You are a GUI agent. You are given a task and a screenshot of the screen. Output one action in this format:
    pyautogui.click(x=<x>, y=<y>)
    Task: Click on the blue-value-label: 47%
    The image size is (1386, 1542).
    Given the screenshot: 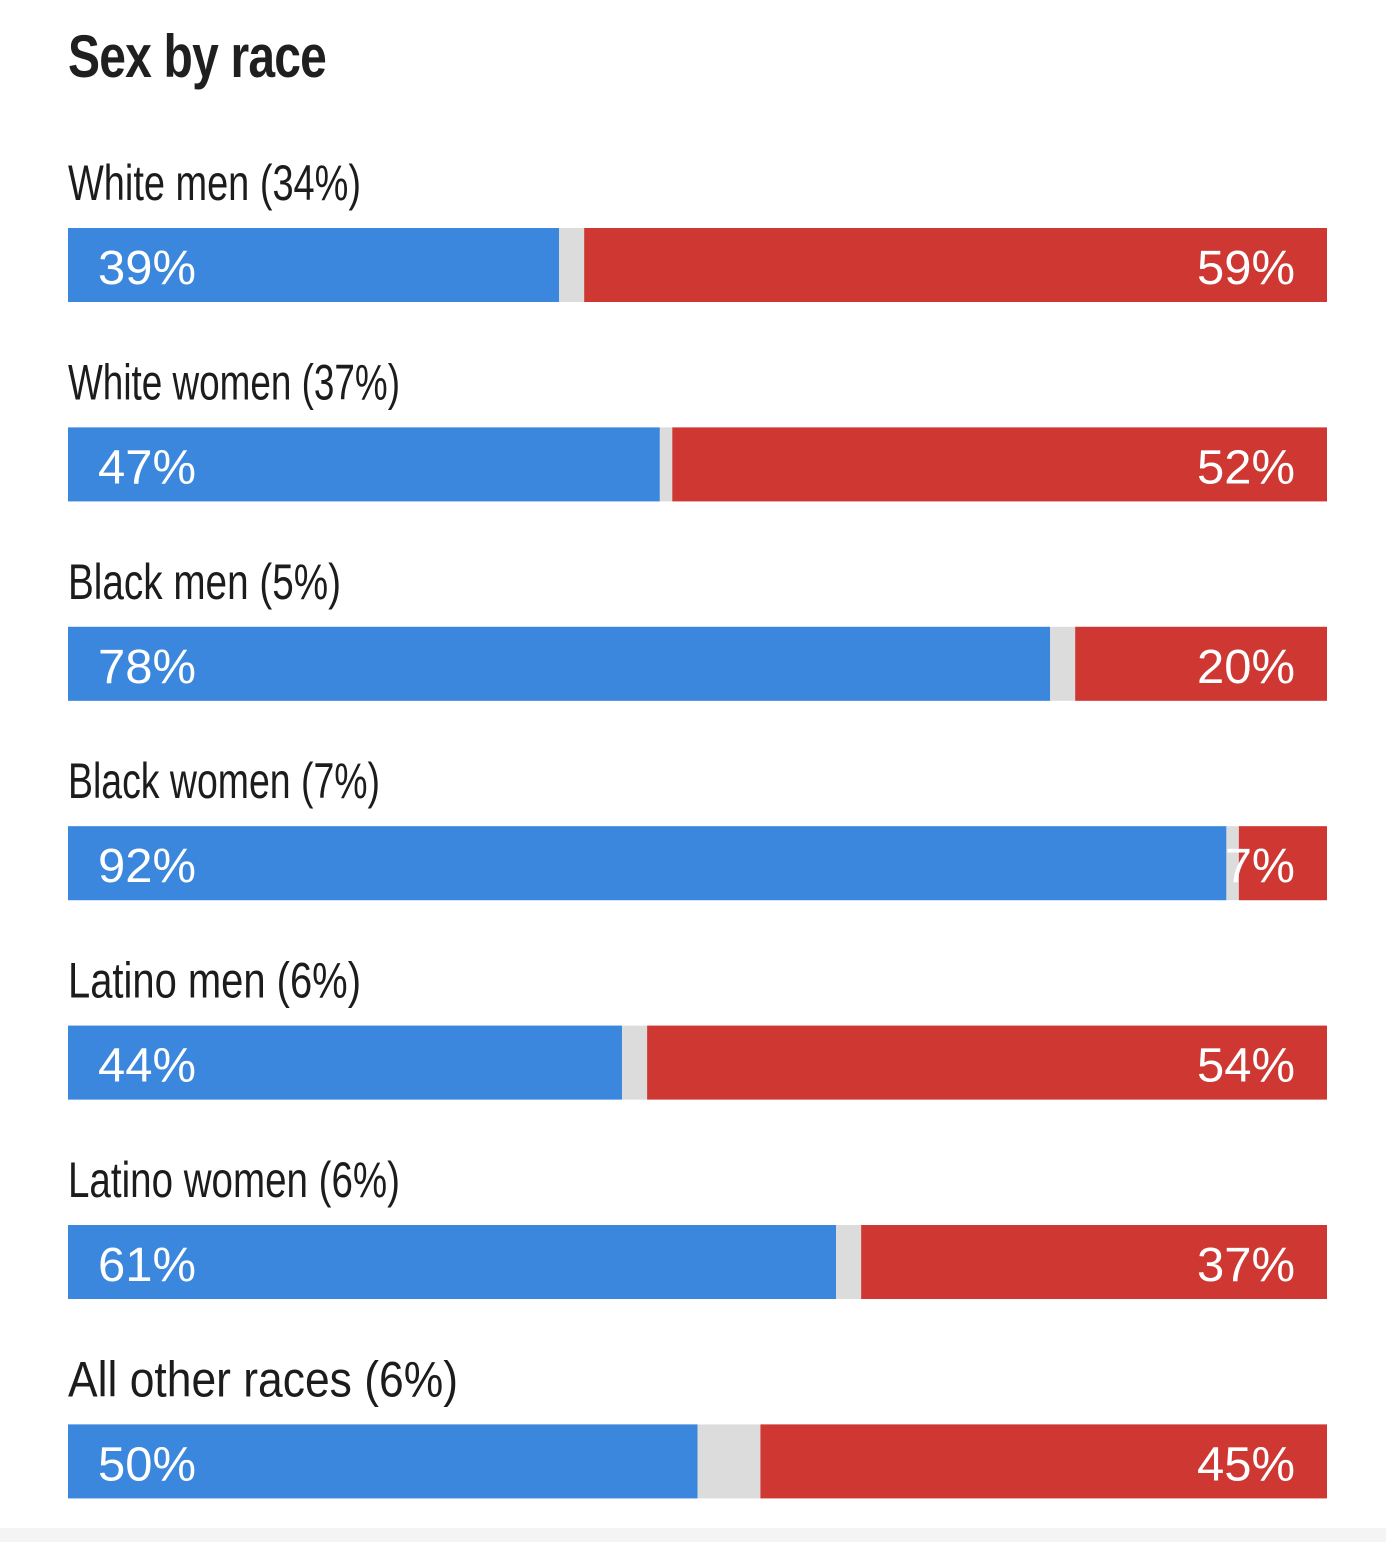 What is the action you would take?
    pyautogui.click(x=147, y=467)
    